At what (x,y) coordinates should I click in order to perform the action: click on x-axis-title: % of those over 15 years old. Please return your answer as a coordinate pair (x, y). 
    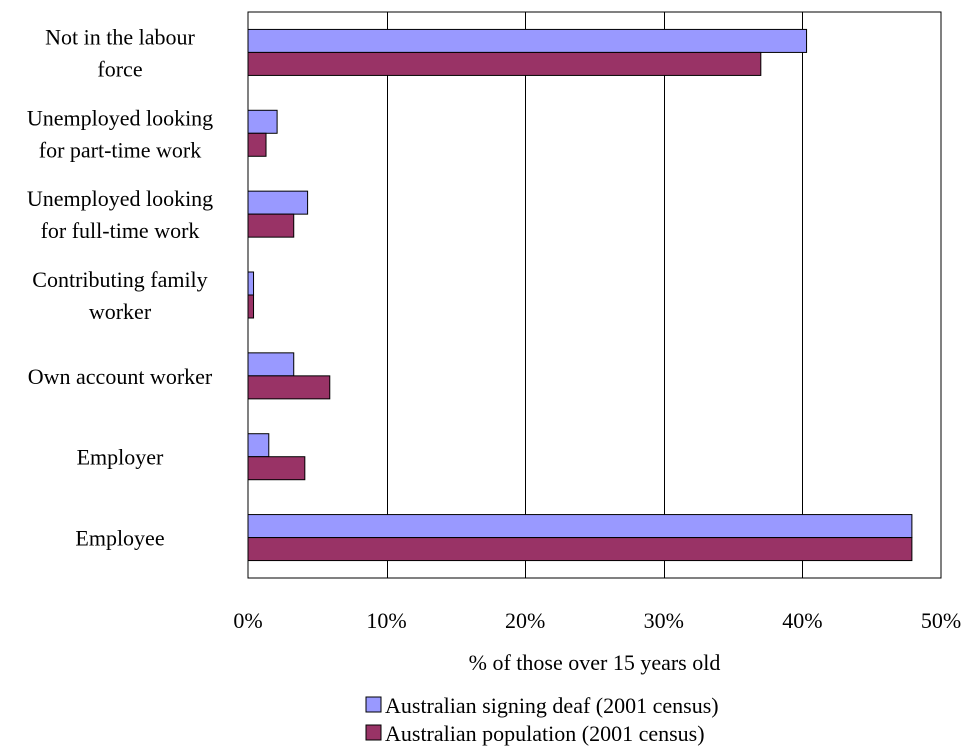
    Looking at the image, I should click on (595, 662).